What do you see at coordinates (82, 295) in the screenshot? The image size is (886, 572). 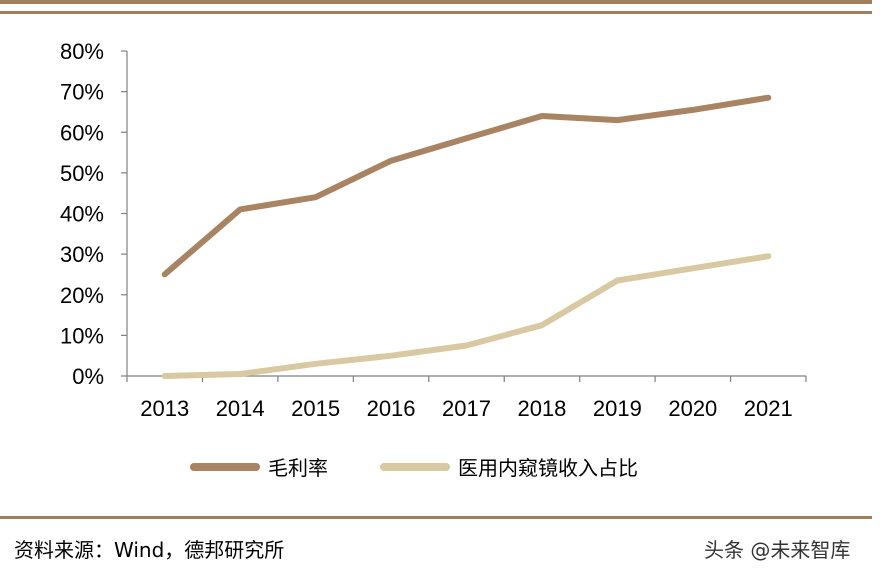 I see `y-tick-label: 20%` at bounding box center [82, 295].